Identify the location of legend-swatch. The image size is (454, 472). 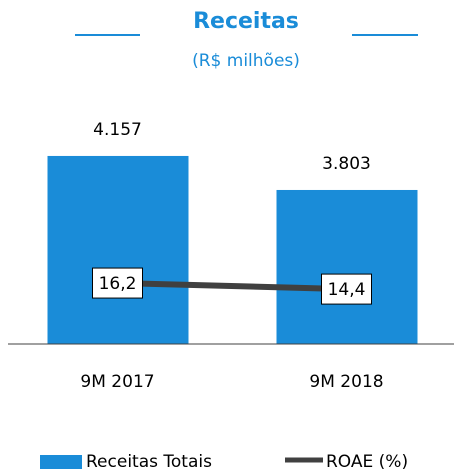
(61, 462).